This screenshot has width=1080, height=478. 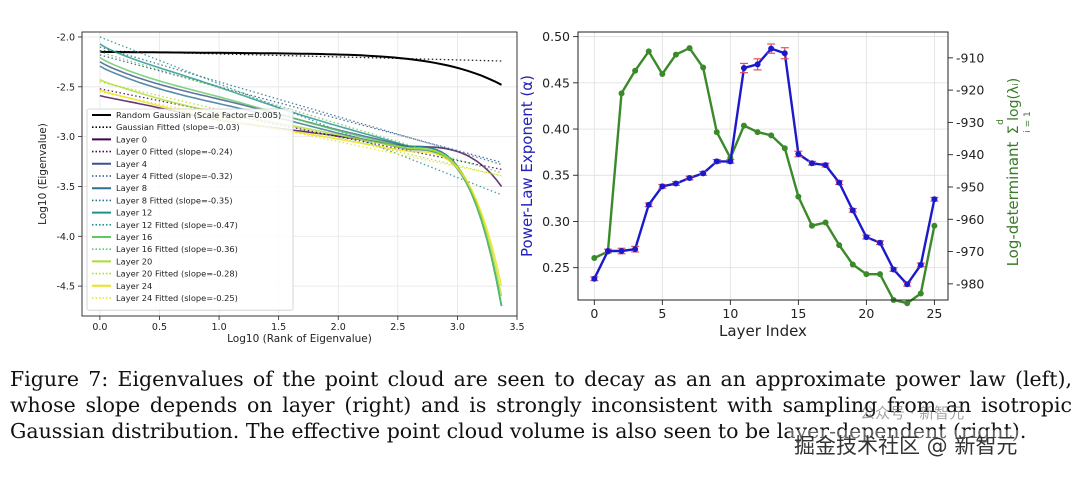 What do you see at coordinates (970, 219) in the screenshot?
I see `right-y2tick-label: -960` at bounding box center [970, 219].